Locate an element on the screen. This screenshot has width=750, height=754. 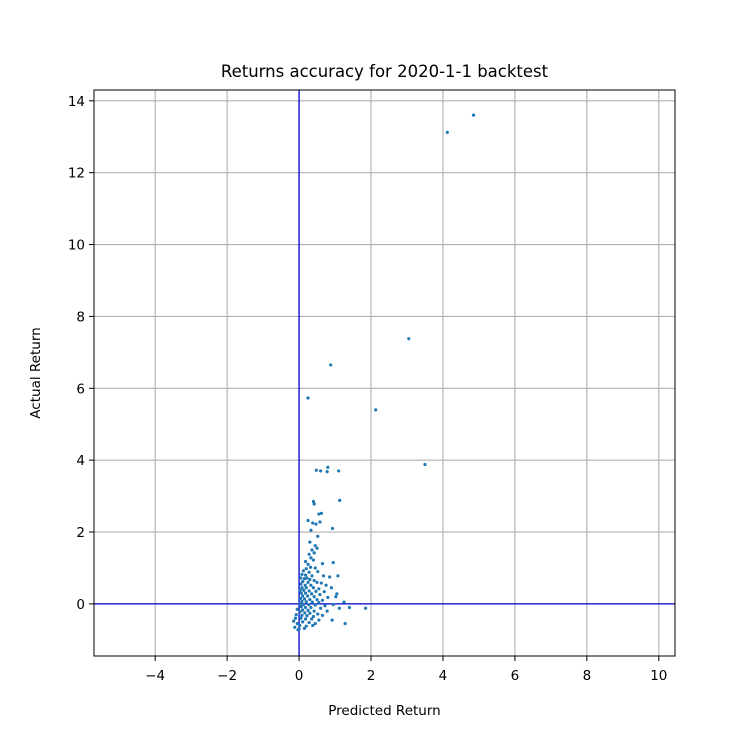
x-tick-label: −2 is located at coordinates (227, 676).